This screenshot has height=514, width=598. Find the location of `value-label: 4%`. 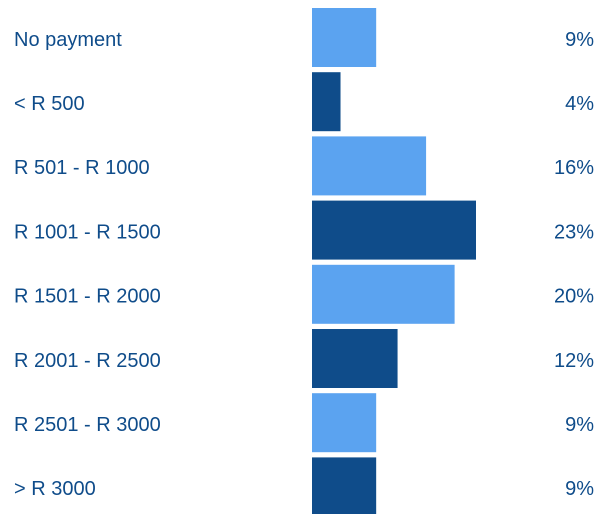

value-label: 4% is located at coordinates (579, 104).